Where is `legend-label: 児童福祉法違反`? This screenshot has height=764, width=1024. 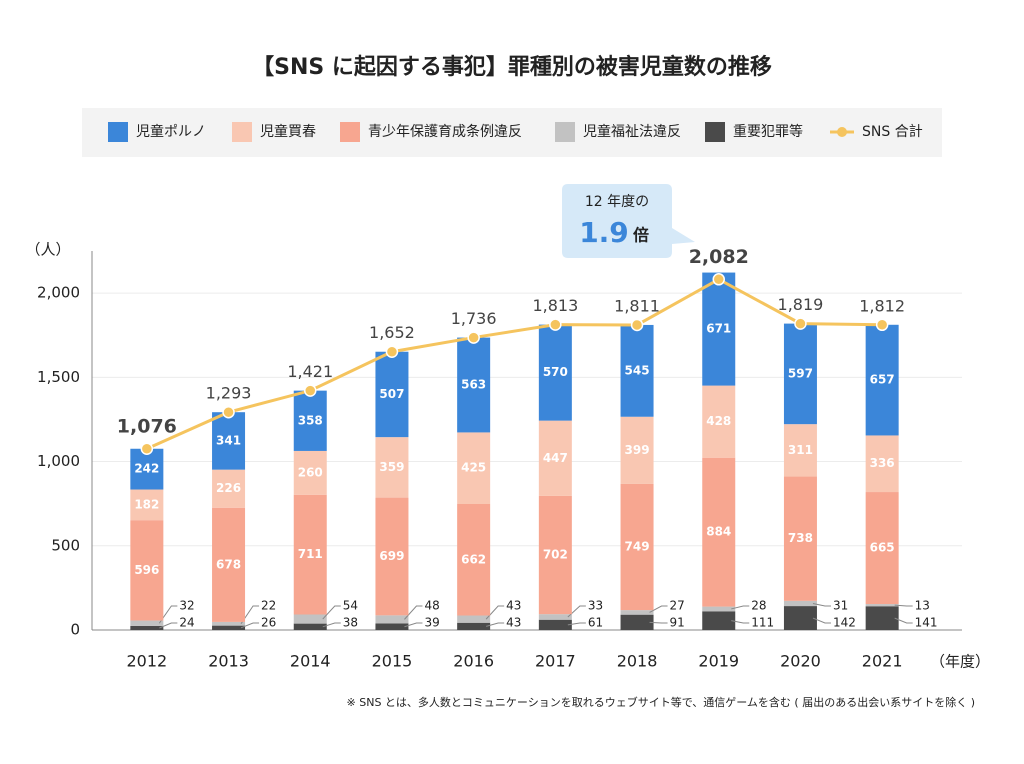
legend-label: 児童福祉法違反 is located at coordinates (632, 131).